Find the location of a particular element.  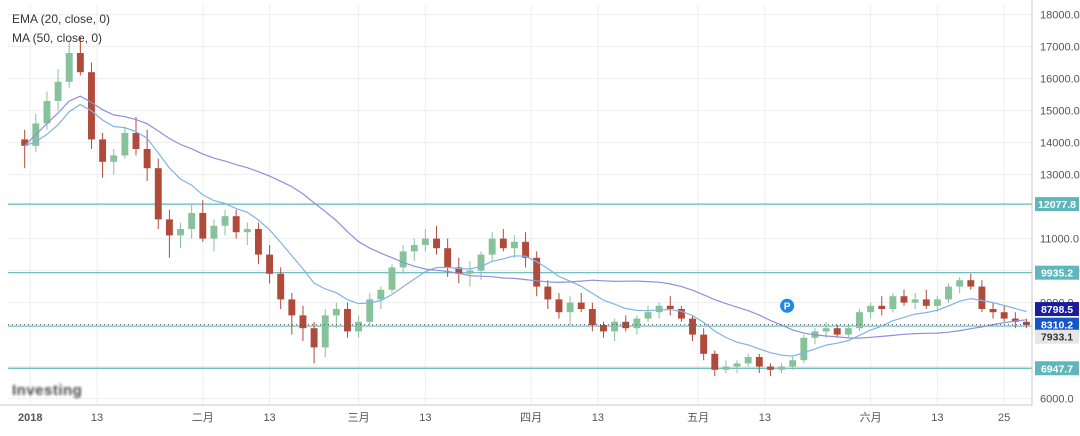

x-tick-label: 二月 is located at coordinates (203, 418).